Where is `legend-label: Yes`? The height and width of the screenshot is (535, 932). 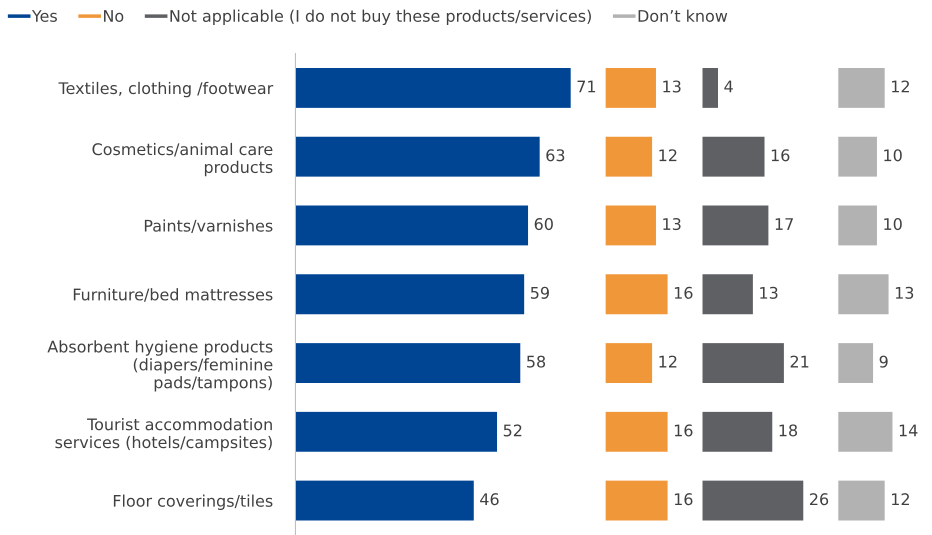 legend-label: Yes is located at coordinates (44, 16).